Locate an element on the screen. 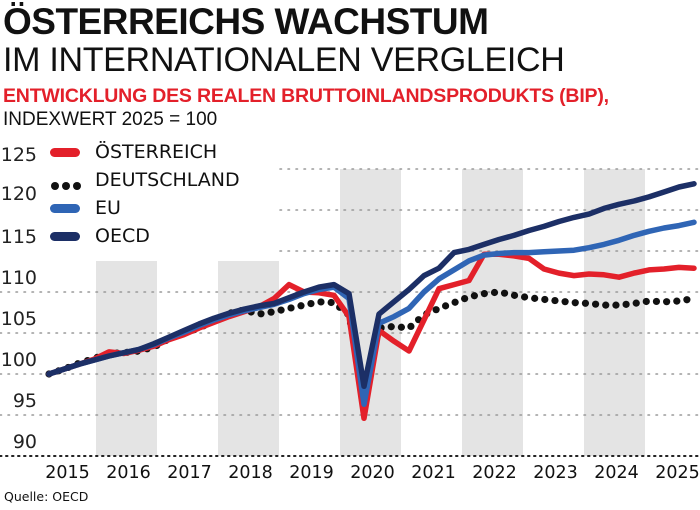 This screenshot has height=510, width=700. y-tick-label: 100 is located at coordinates (19, 360).